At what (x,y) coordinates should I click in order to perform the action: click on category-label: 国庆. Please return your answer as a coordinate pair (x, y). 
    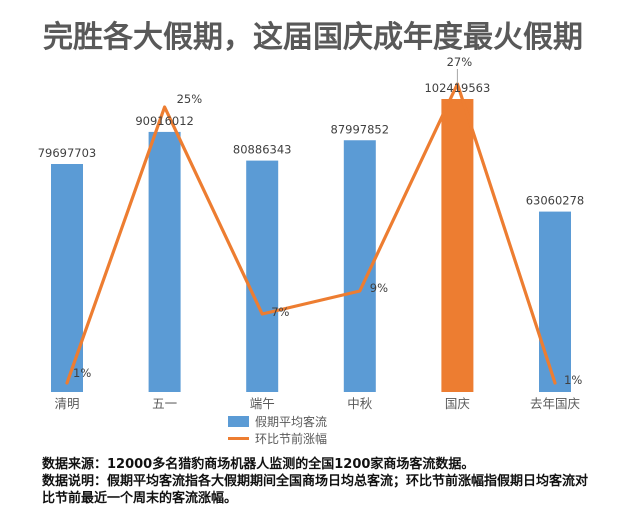
    Looking at the image, I should click on (458, 403).